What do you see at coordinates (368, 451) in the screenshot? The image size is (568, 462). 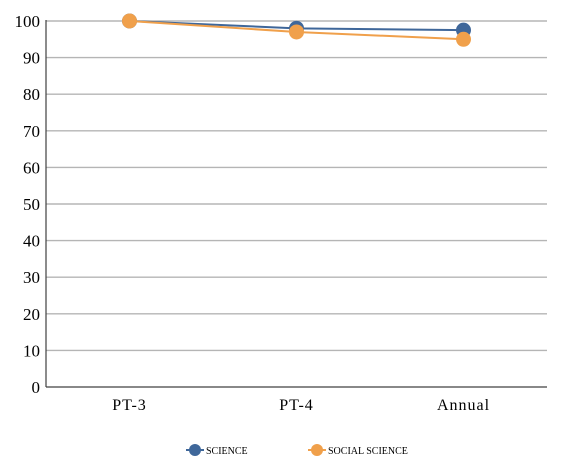 I see `legend-label: SOCIAL SCIENCE` at bounding box center [368, 451].